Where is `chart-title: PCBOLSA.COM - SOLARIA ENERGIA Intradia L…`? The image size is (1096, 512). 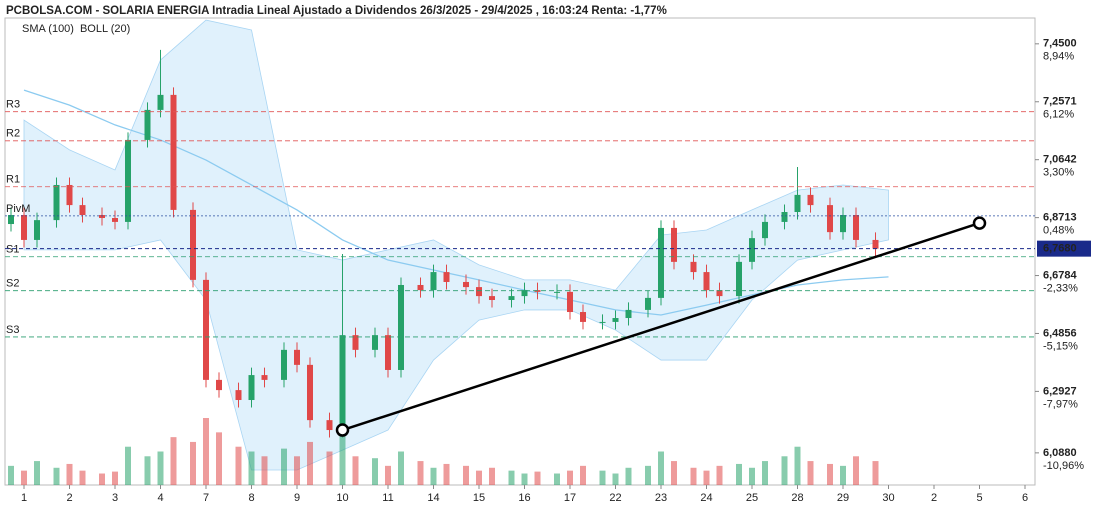
chart-title: PCBOLSA.COM - SOLARIA ENERGIA Intradia L… is located at coordinates (336, 11).